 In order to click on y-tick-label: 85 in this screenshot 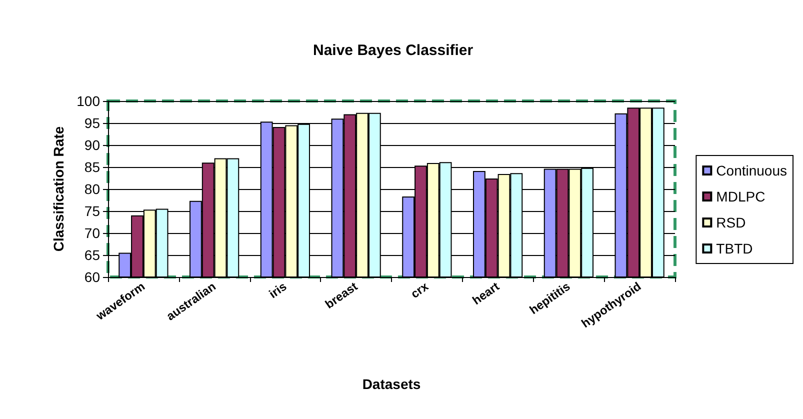, I will do `click(92, 167)`.